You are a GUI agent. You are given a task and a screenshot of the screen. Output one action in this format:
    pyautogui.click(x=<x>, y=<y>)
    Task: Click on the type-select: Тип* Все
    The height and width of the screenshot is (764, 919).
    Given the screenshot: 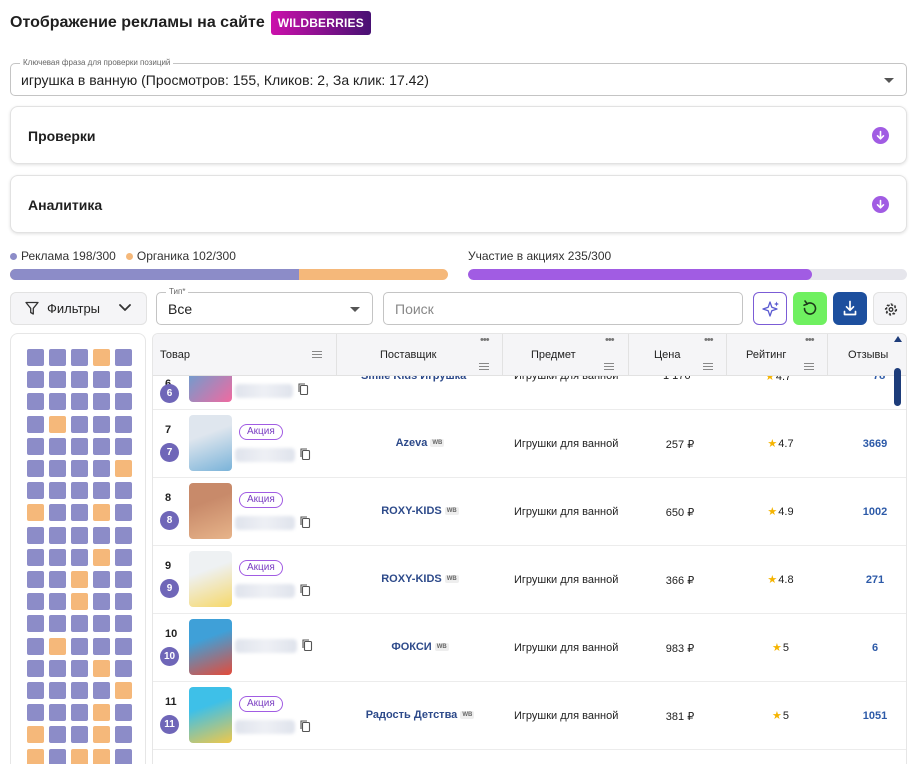 What is the action you would take?
    pyautogui.click(x=264, y=306)
    